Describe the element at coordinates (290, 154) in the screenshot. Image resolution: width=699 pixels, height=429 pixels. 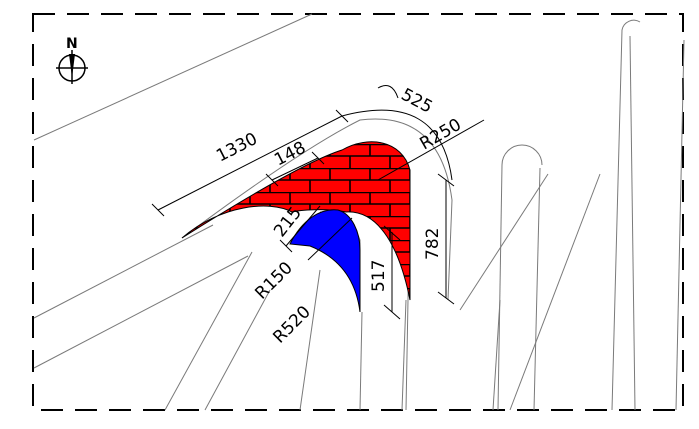
I see `dim-148-label: 148` at that location.